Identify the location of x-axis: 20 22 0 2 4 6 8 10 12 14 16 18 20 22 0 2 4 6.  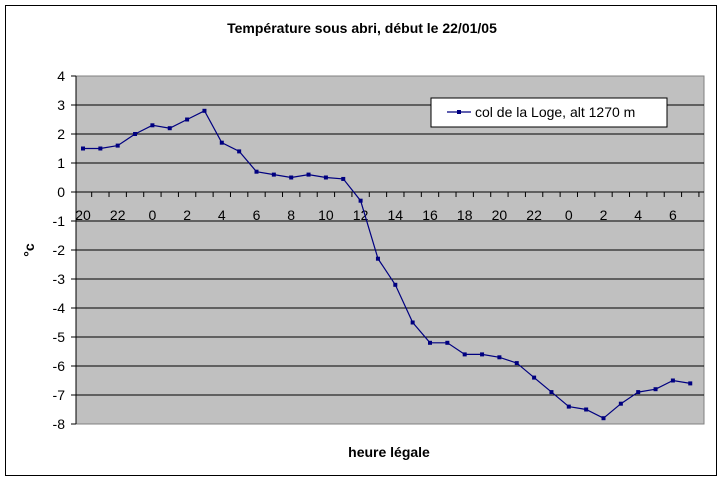
(389, 207).